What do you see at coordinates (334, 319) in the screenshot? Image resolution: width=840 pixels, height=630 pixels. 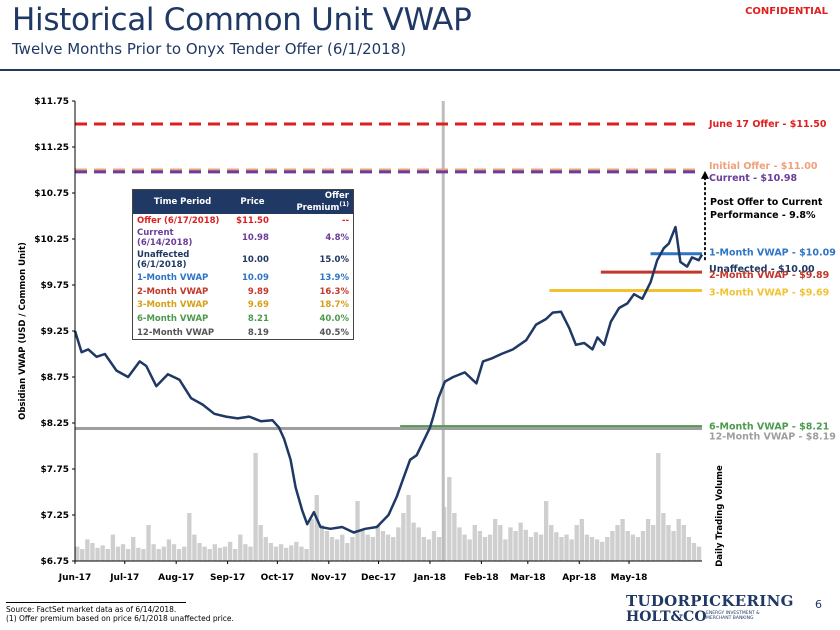 I see `table-cell-premium: 40.0%` at bounding box center [334, 319].